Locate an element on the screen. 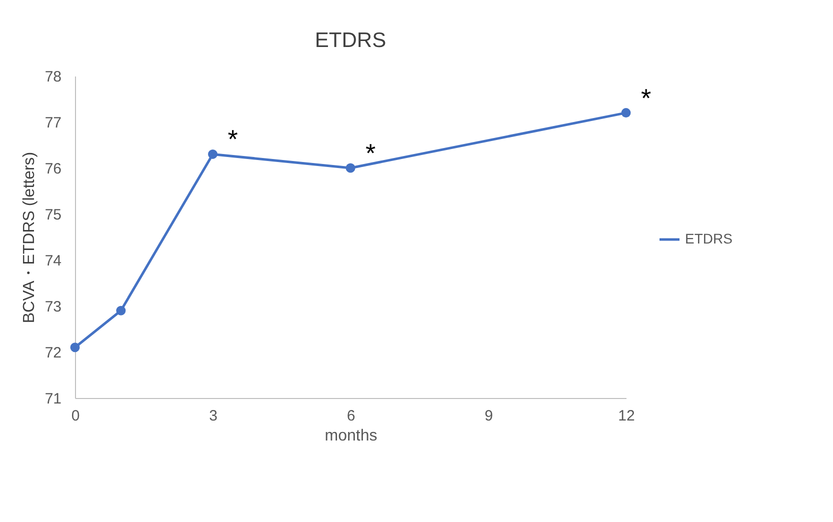 Image resolution: width=833 pixels, height=522 pixels. y-tick-label: 73 is located at coordinates (53, 307).